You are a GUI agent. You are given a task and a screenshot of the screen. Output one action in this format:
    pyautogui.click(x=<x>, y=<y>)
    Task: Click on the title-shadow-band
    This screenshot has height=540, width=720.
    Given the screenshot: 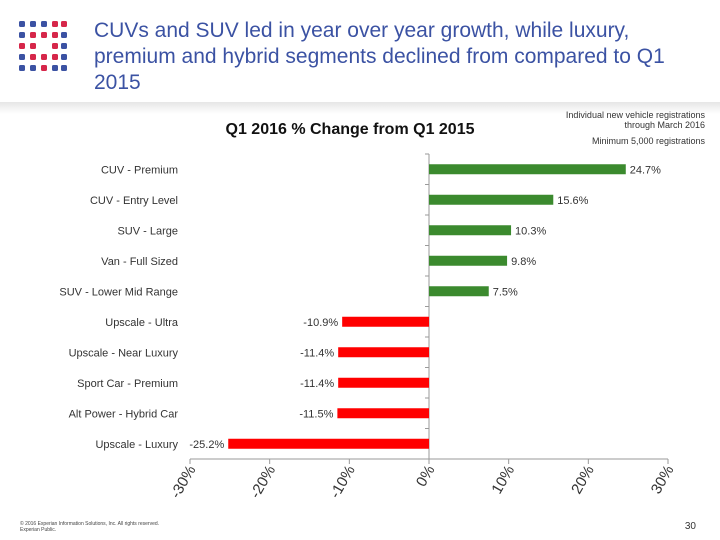 What is the action you would take?
    pyautogui.click(x=360, y=108)
    